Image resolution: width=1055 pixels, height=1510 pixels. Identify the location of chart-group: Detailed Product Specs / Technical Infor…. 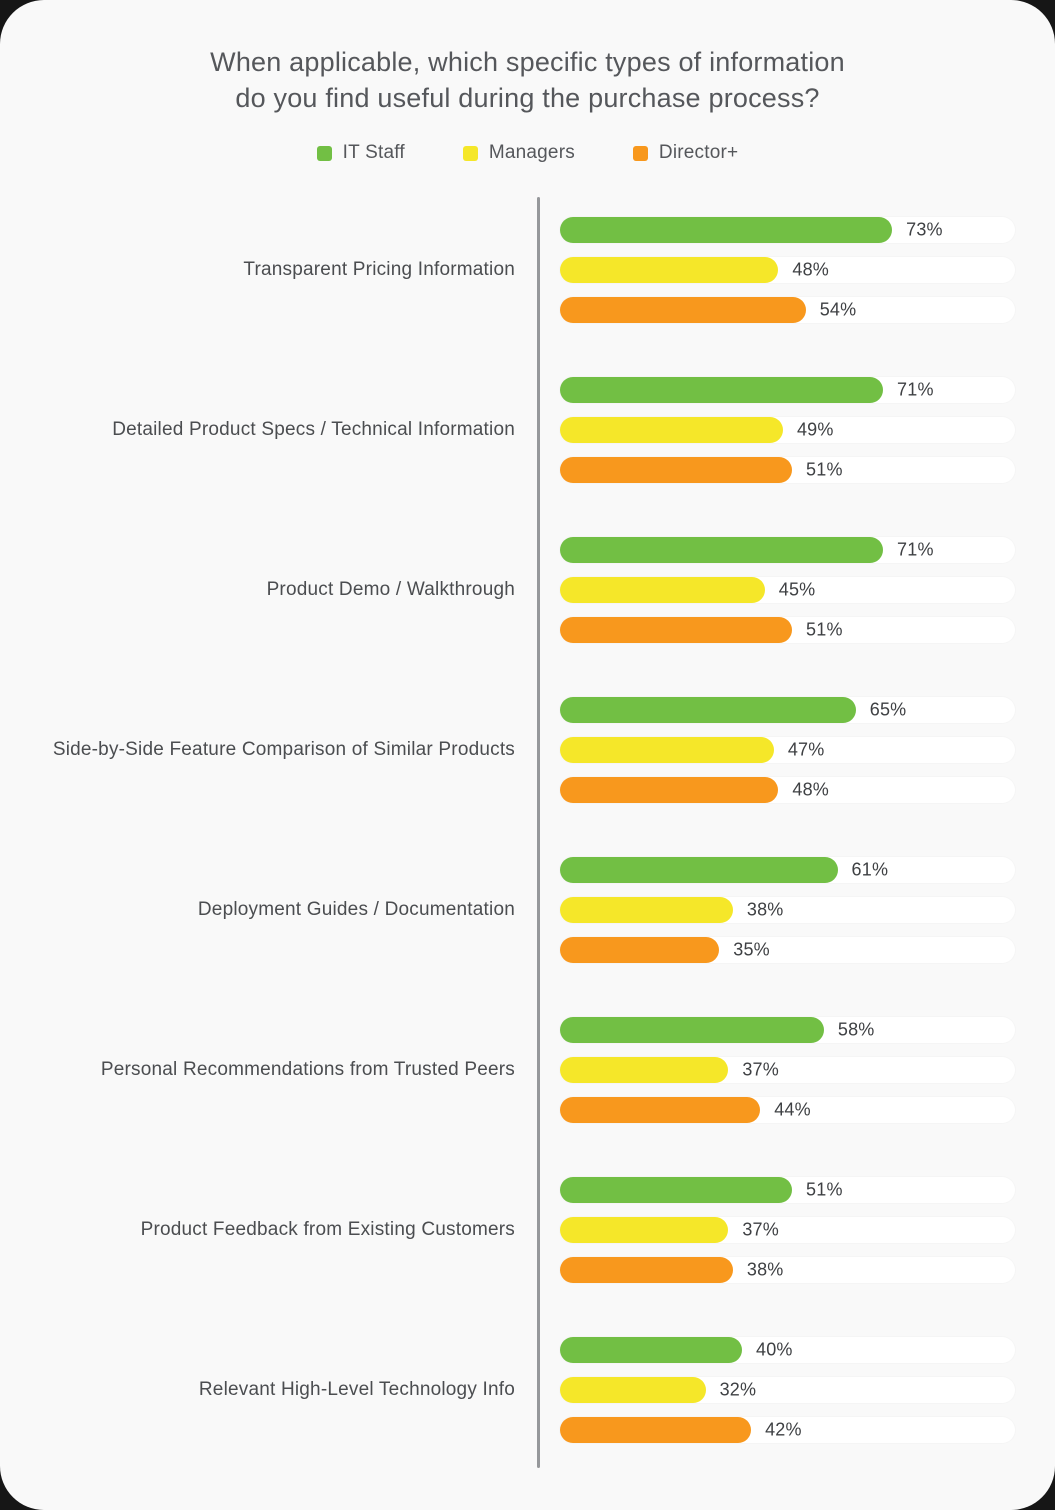
(527, 430).